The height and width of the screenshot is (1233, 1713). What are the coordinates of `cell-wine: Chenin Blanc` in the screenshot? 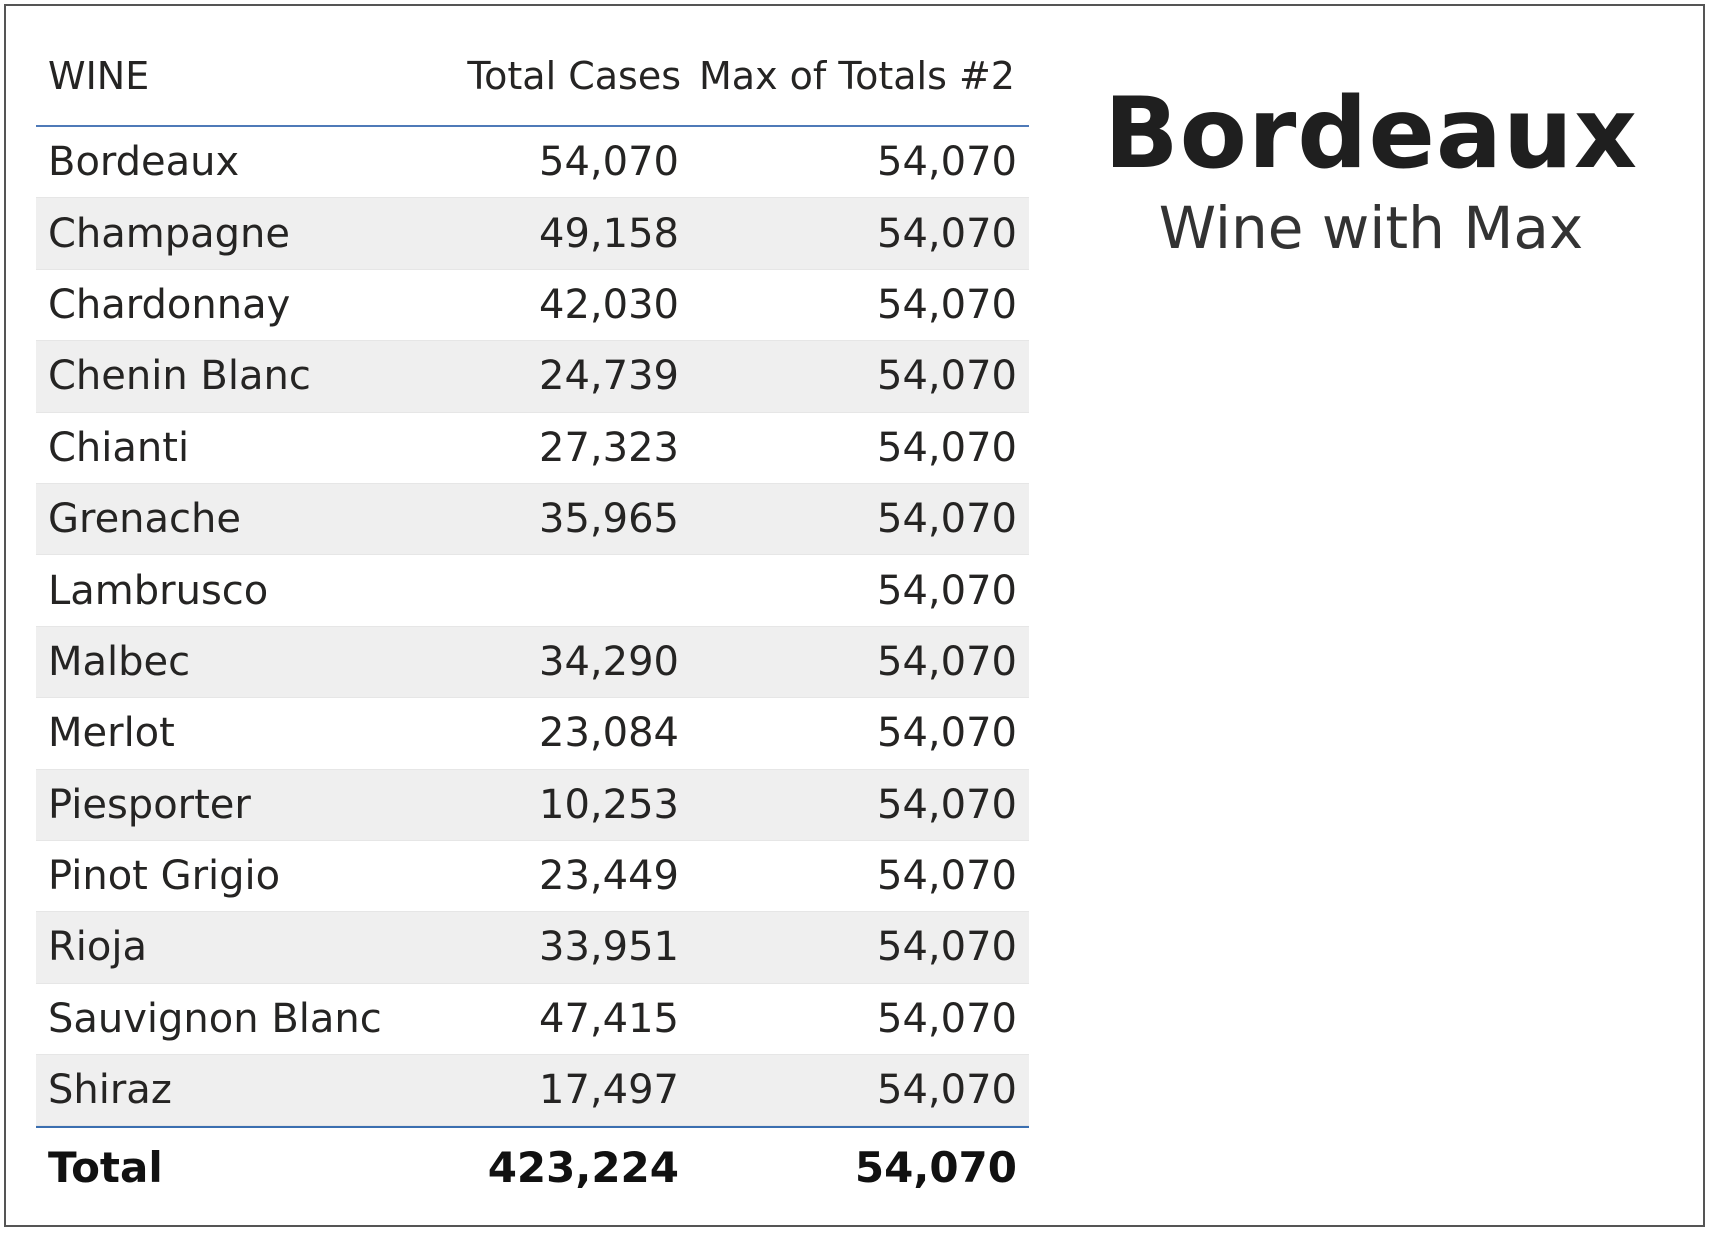 It's located at (179, 376).